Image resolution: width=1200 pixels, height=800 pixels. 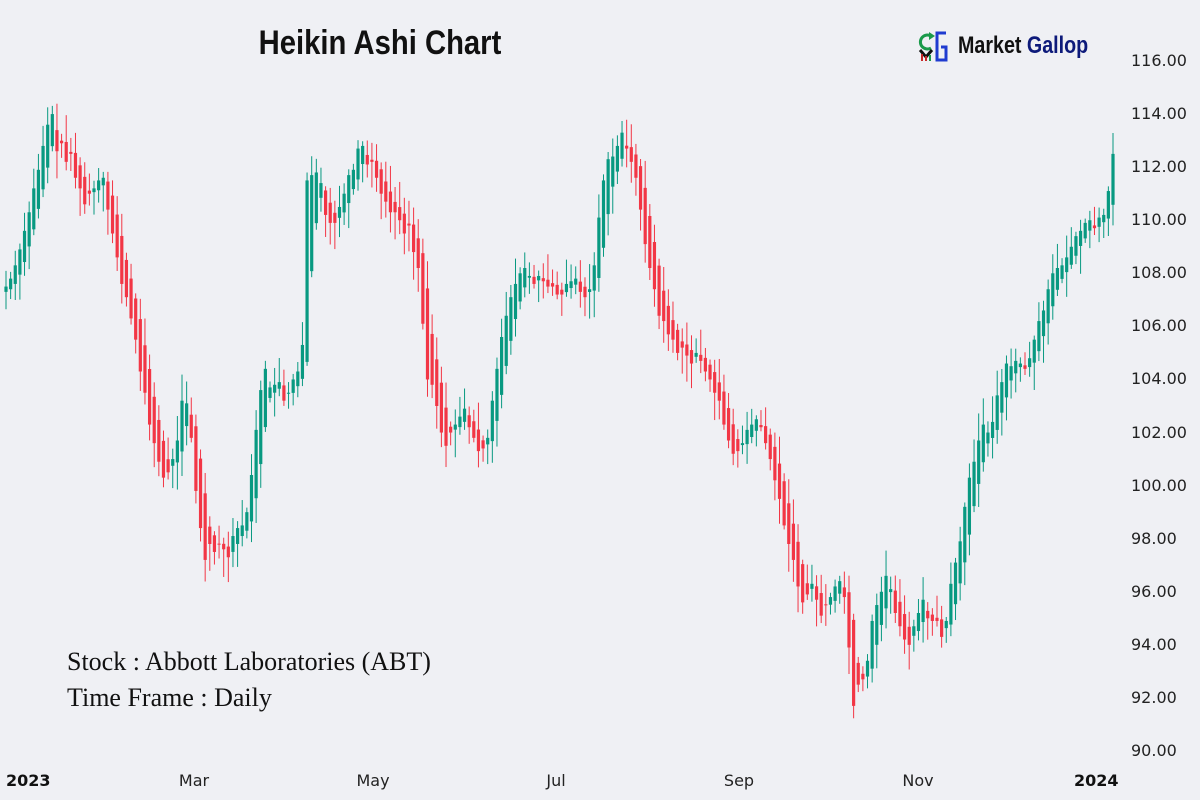 What do you see at coordinates (1159, 220) in the screenshot?
I see `price-tick-label: 110.00` at bounding box center [1159, 220].